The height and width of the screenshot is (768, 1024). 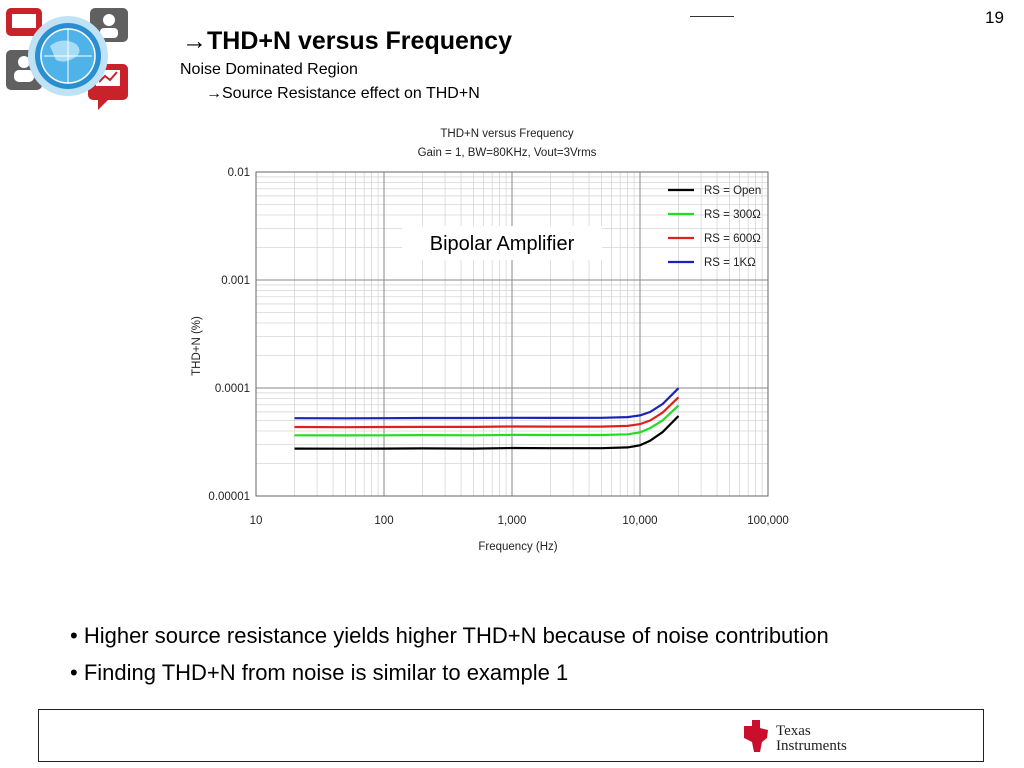 What do you see at coordinates (197, 346) in the screenshot?
I see `y-axis-label: THD+N (%)` at bounding box center [197, 346].